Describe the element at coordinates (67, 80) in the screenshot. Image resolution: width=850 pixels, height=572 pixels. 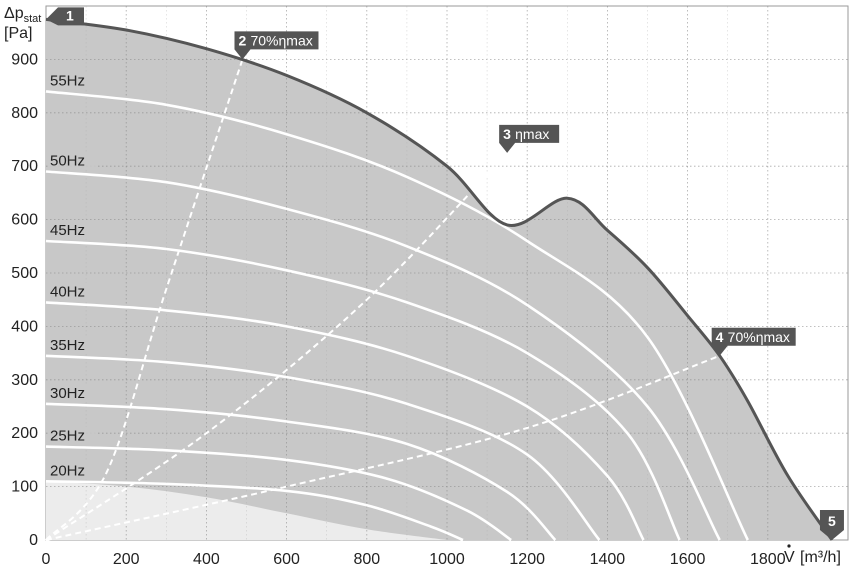
I see `speed-label-55hz: 55Hz` at that location.